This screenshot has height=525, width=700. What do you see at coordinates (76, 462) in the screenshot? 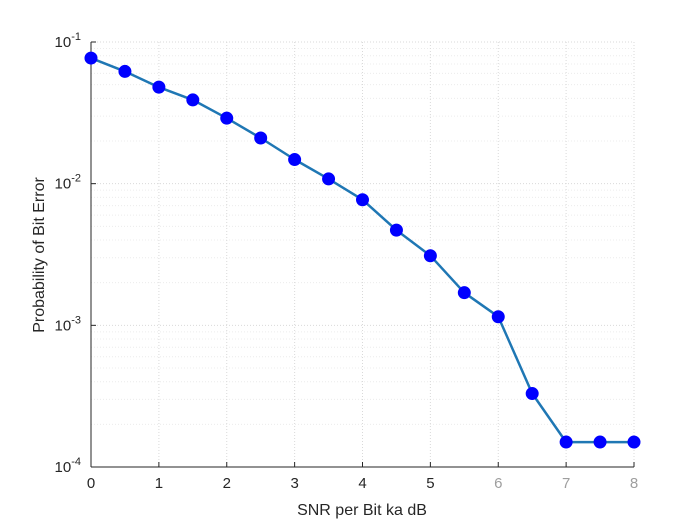
I see `y-tick-exponent: -4` at bounding box center [76, 462].